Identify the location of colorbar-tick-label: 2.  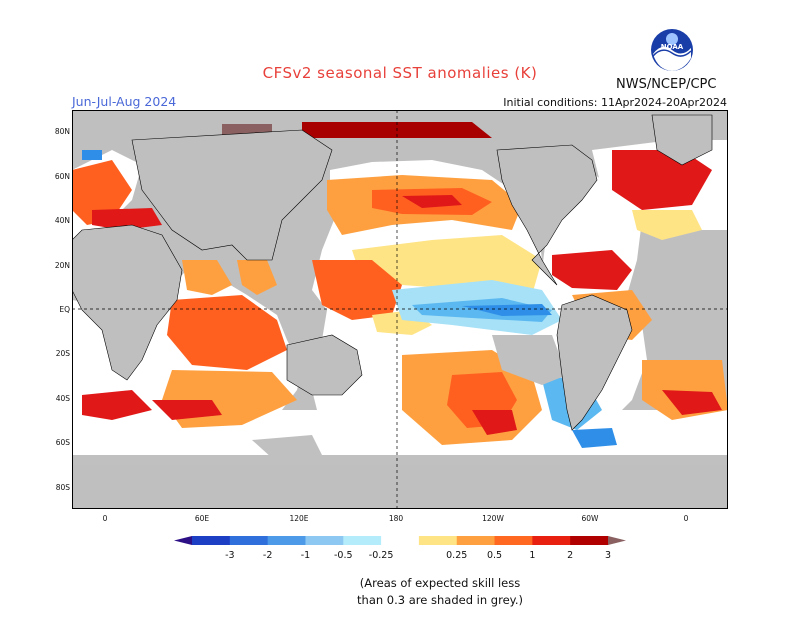
(570, 555).